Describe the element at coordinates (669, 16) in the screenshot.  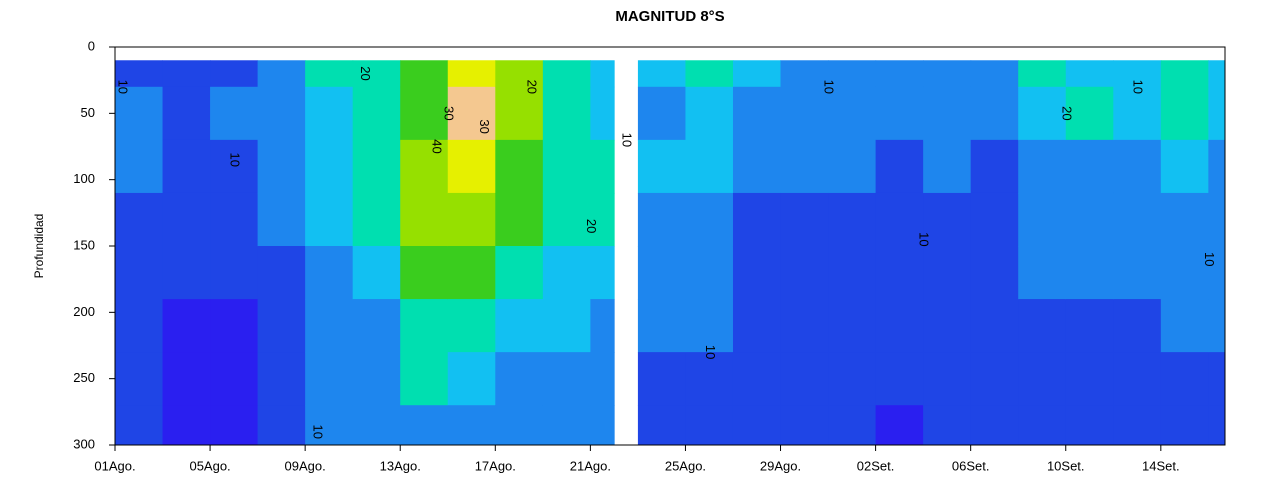
I see `chart-title: MAGNITUD 8°S` at that location.